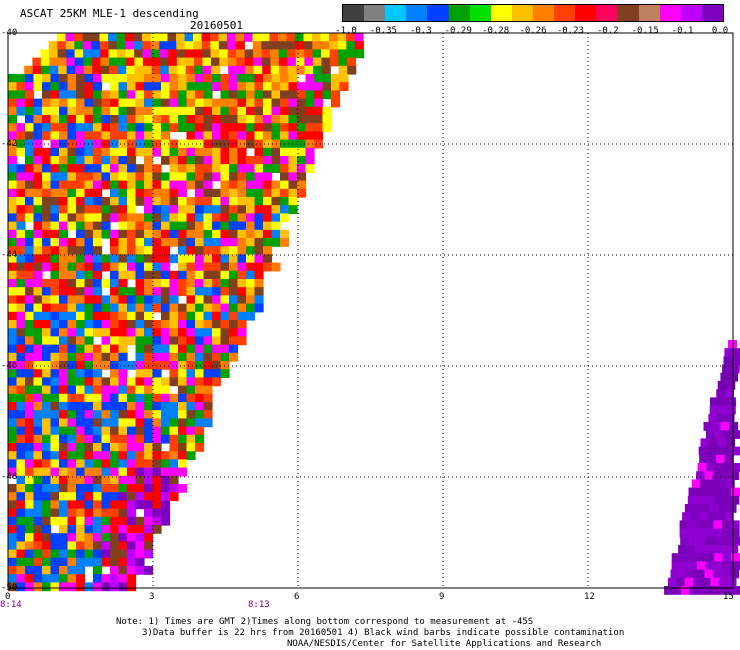 This screenshot has height=650, width=740. I want to click on colorbar-segment, so click(375, 13).